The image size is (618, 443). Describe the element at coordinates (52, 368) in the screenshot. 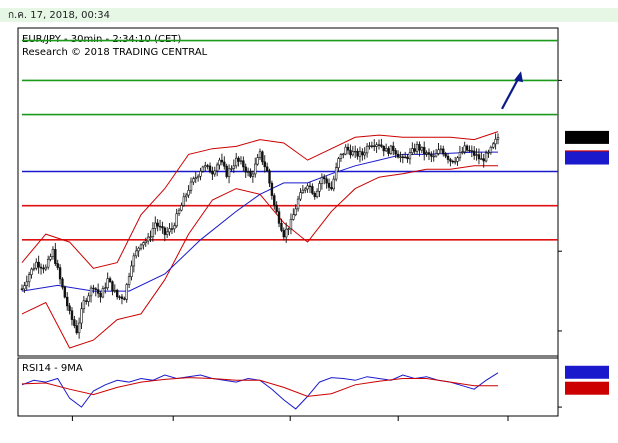

I see `rsi-title: RSI14 - 9MA` at that location.